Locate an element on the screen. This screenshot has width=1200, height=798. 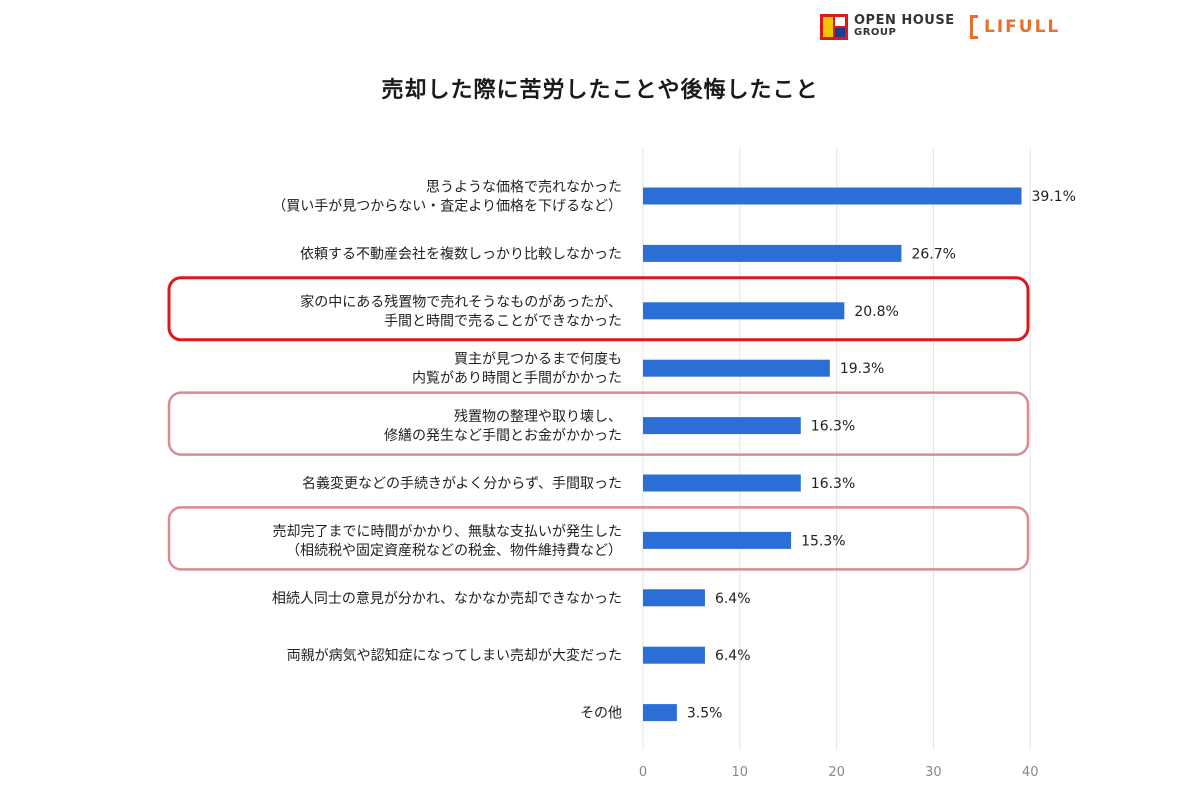
category-label: 売却完了までに時間がかかり、無駄な支払いが発生した is located at coordinates (447, 532).